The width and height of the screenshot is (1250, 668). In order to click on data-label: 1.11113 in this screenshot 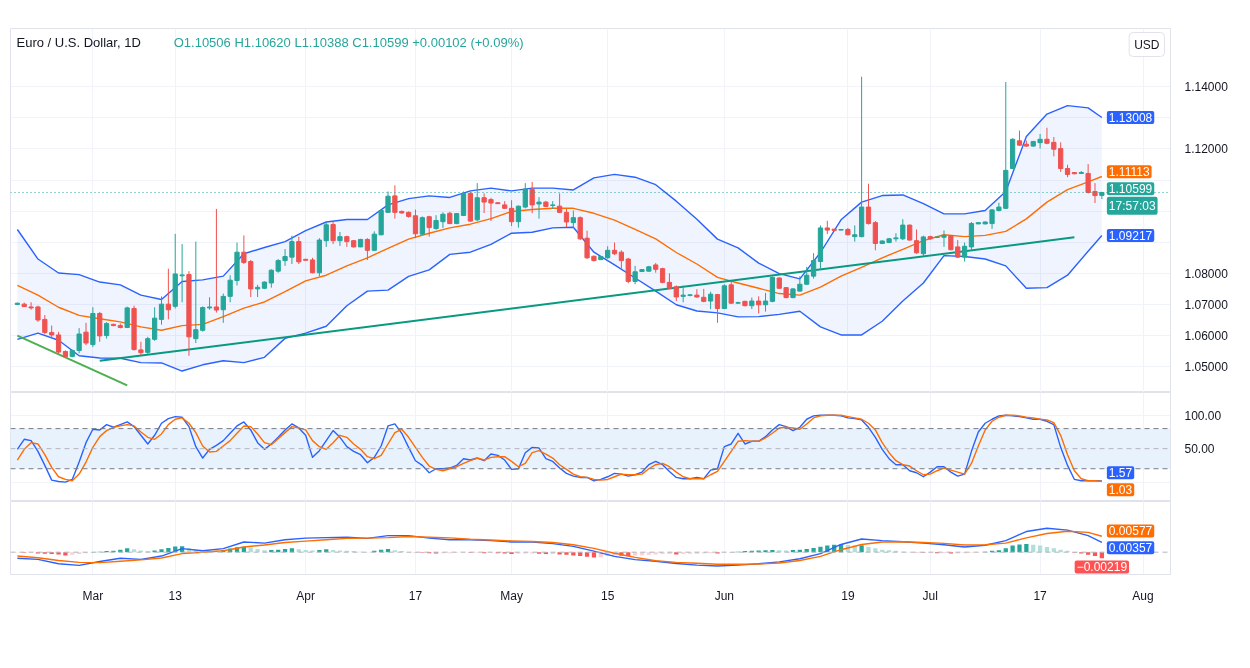, I will do `click(1129, 172)`.